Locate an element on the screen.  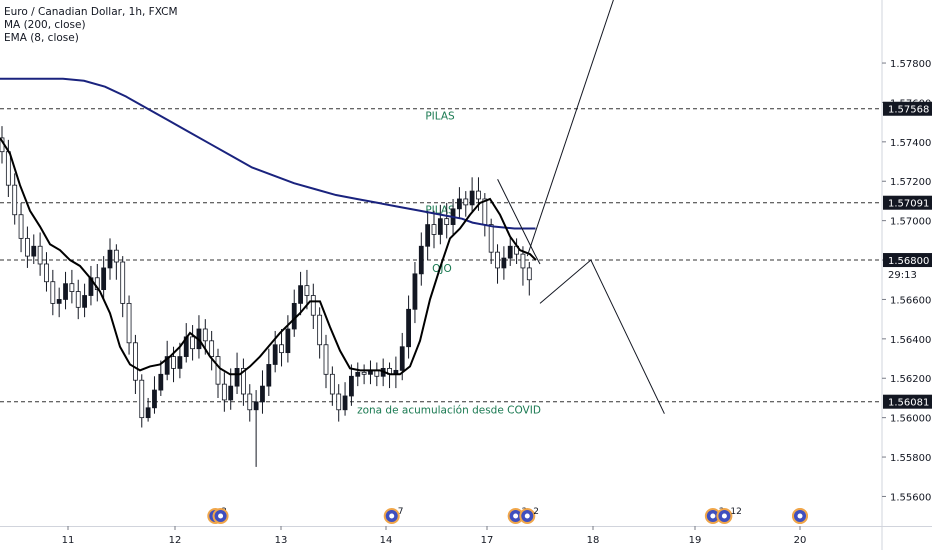
time-tick-label: 20 is located at coordinates (800, 540).